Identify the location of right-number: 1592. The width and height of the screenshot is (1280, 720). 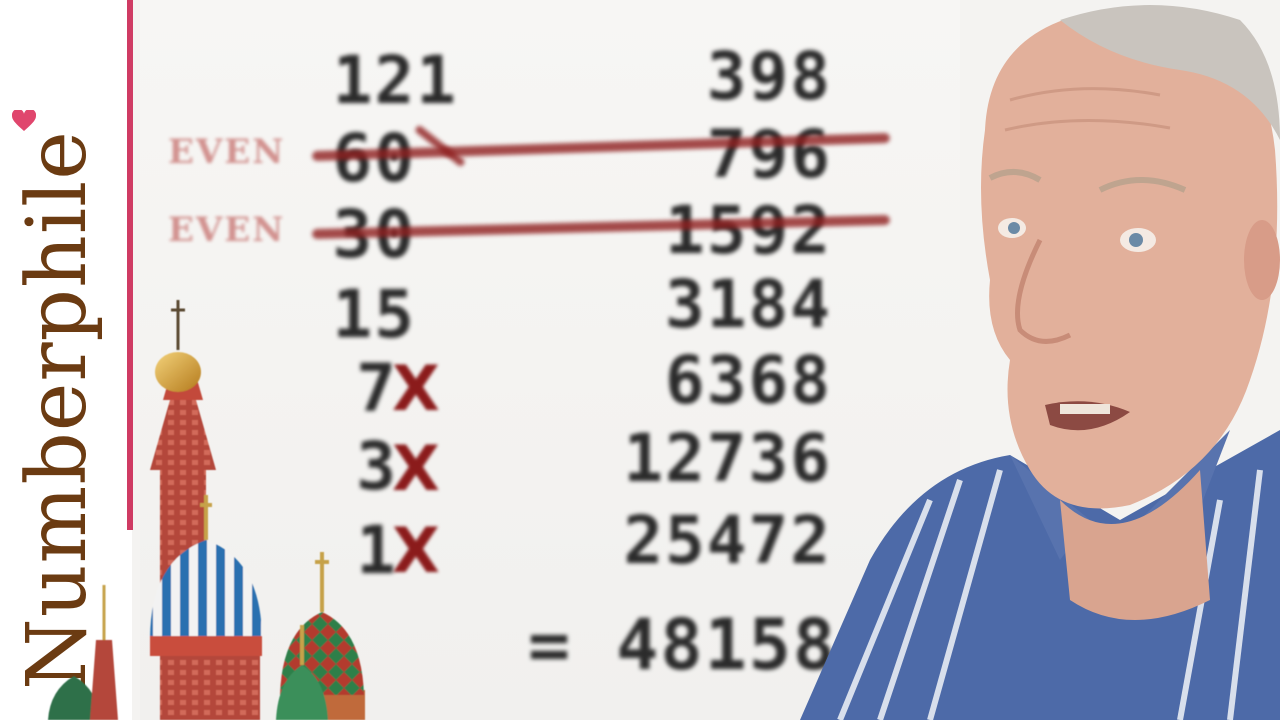
(748, 230).